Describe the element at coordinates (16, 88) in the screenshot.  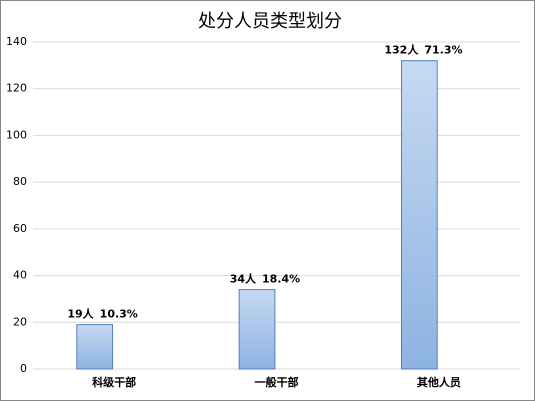
I see `y-tick-label: 120` at that location.